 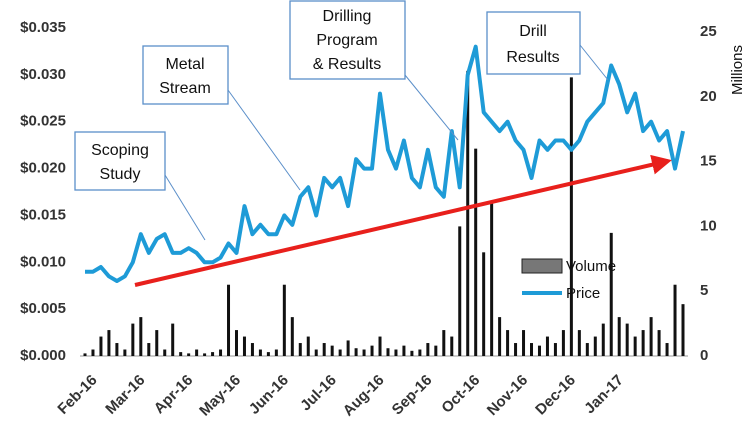 What do you see at coordinates (43, 27) in the screenshot?
I see `y-tick-label: $0.035` at bounding box center [43, 27].